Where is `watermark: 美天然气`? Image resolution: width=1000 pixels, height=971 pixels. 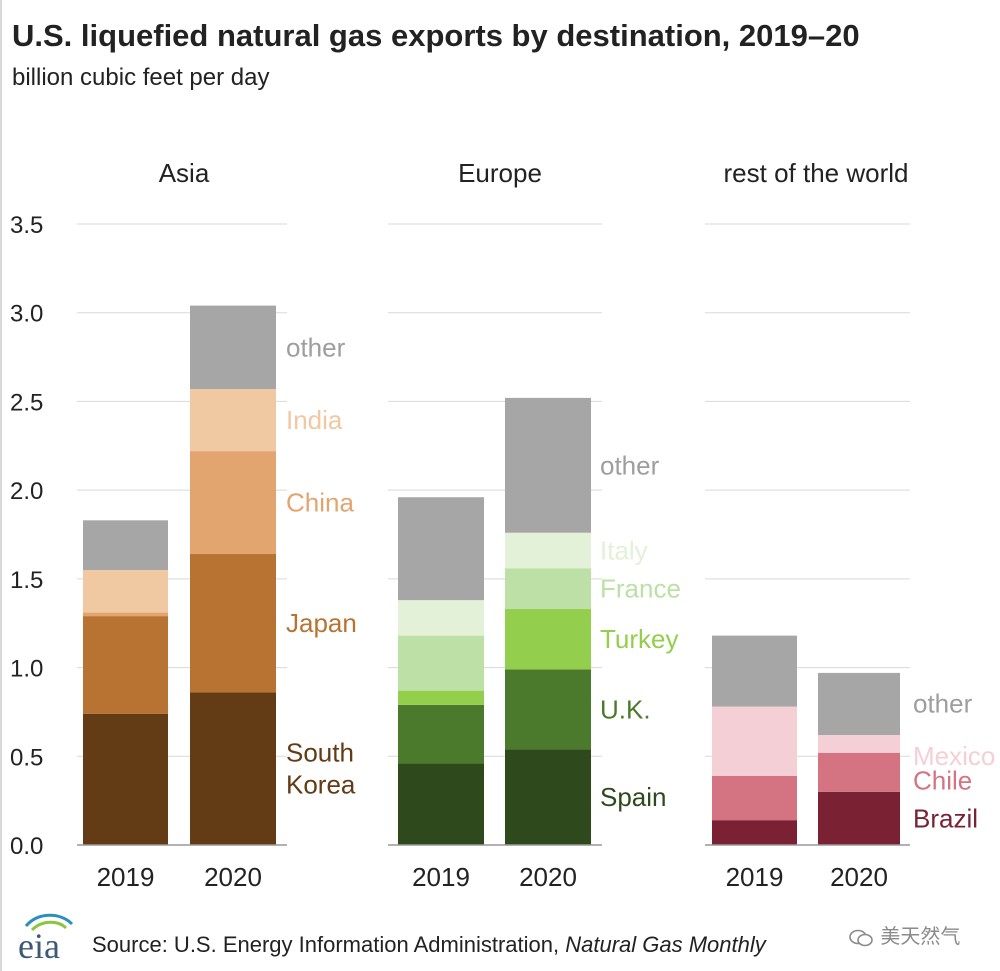 watermark: 美天然气 is located at coordinates (904, 934).